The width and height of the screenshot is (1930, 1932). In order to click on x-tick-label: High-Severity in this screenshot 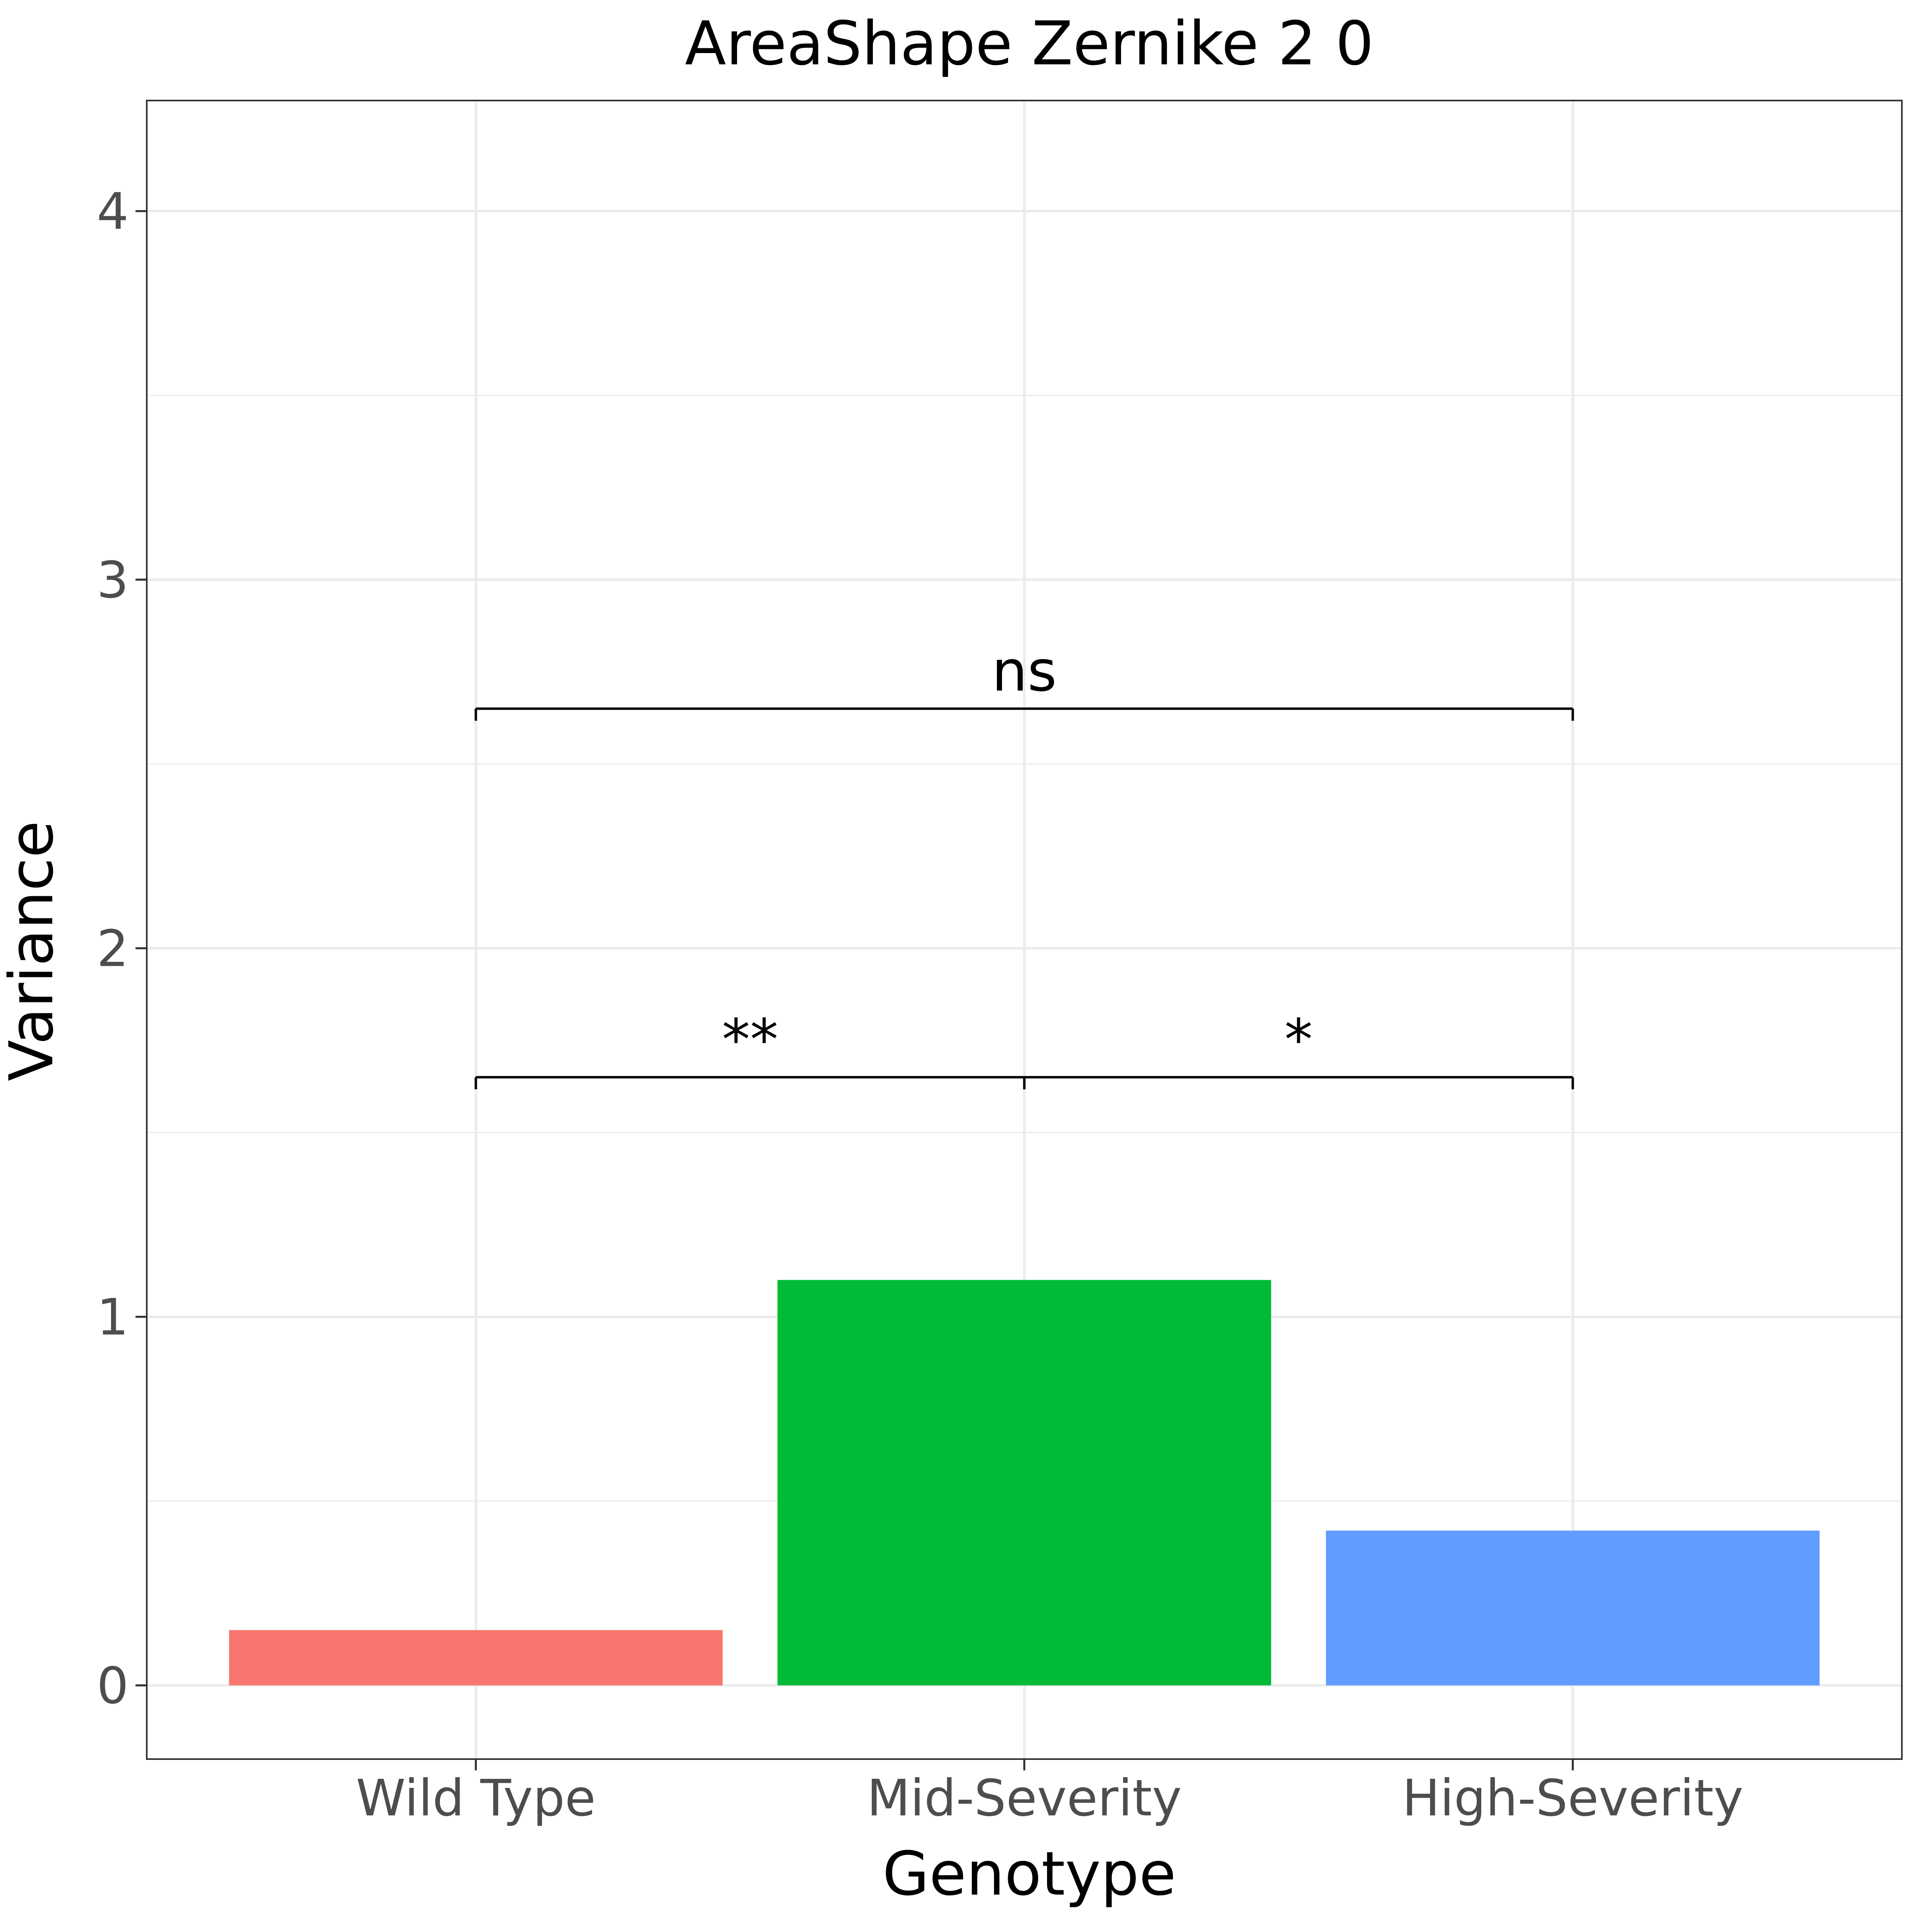, I will do `click(1572, 1798)`.